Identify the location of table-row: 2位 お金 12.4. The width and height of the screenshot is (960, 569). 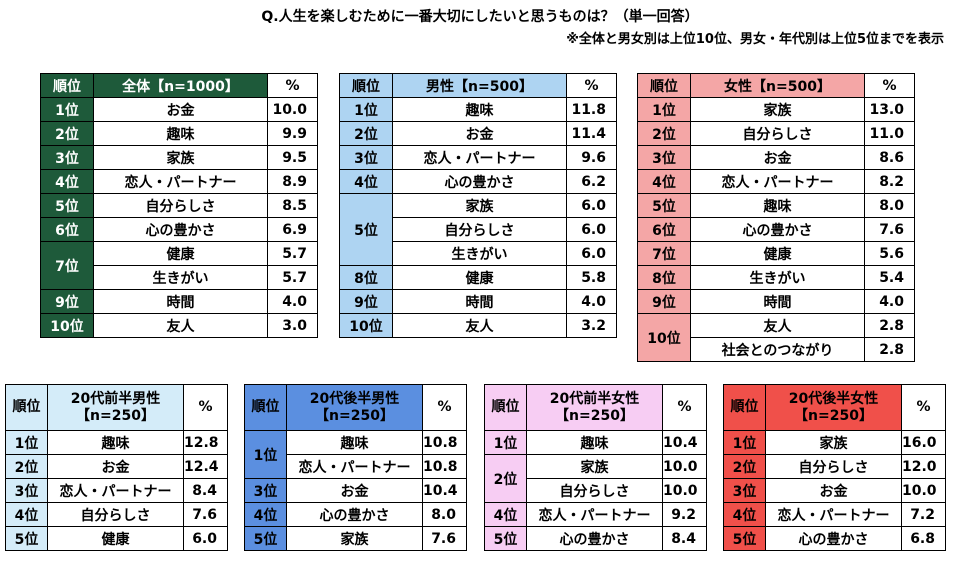
(116, 466).